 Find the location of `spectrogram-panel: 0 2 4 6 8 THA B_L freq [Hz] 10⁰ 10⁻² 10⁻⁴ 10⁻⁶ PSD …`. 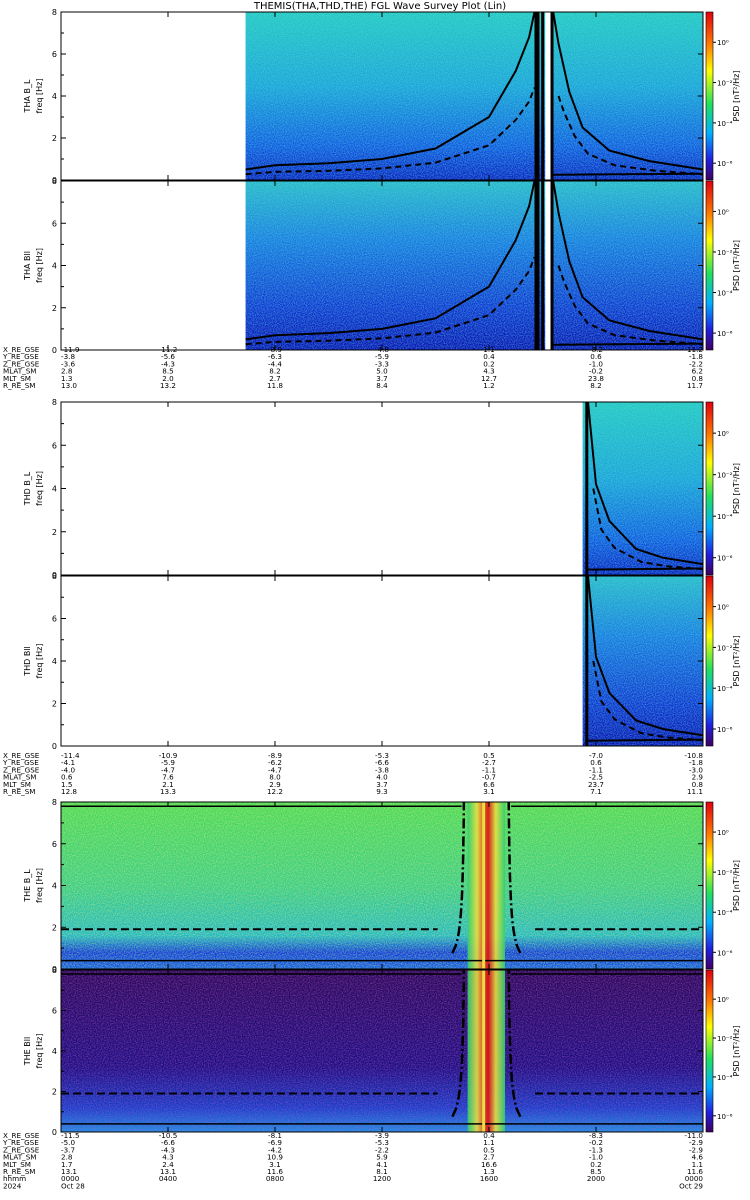

spectrogram-panel: 0 2 4 6 8 THA B_L freq [Hz] 10⁰ 10⁻² 10⁻⁴ 10⁻⁶ PSD … is located at coordinates (382, 96).